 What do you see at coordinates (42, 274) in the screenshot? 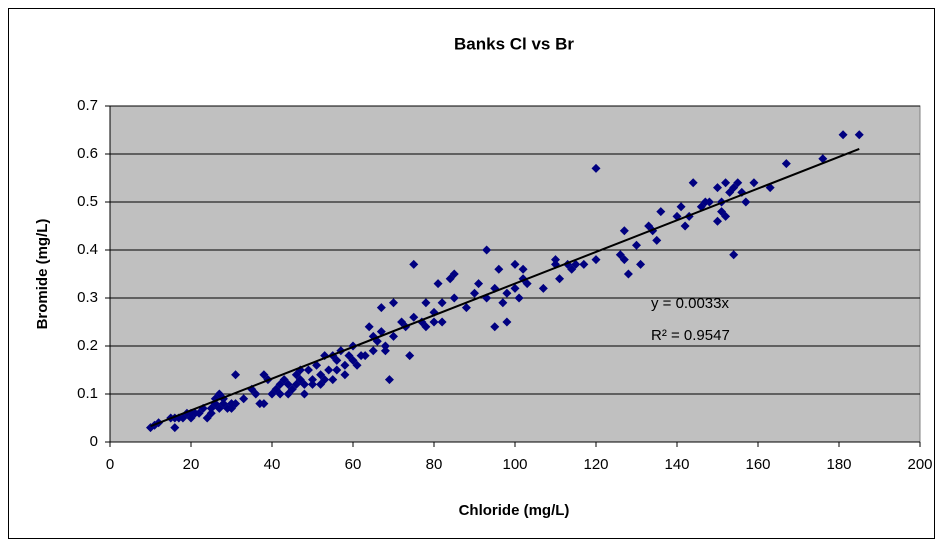
I see `y-axis-label: Bromide (mg/L)` at bounding box center [42, 274].